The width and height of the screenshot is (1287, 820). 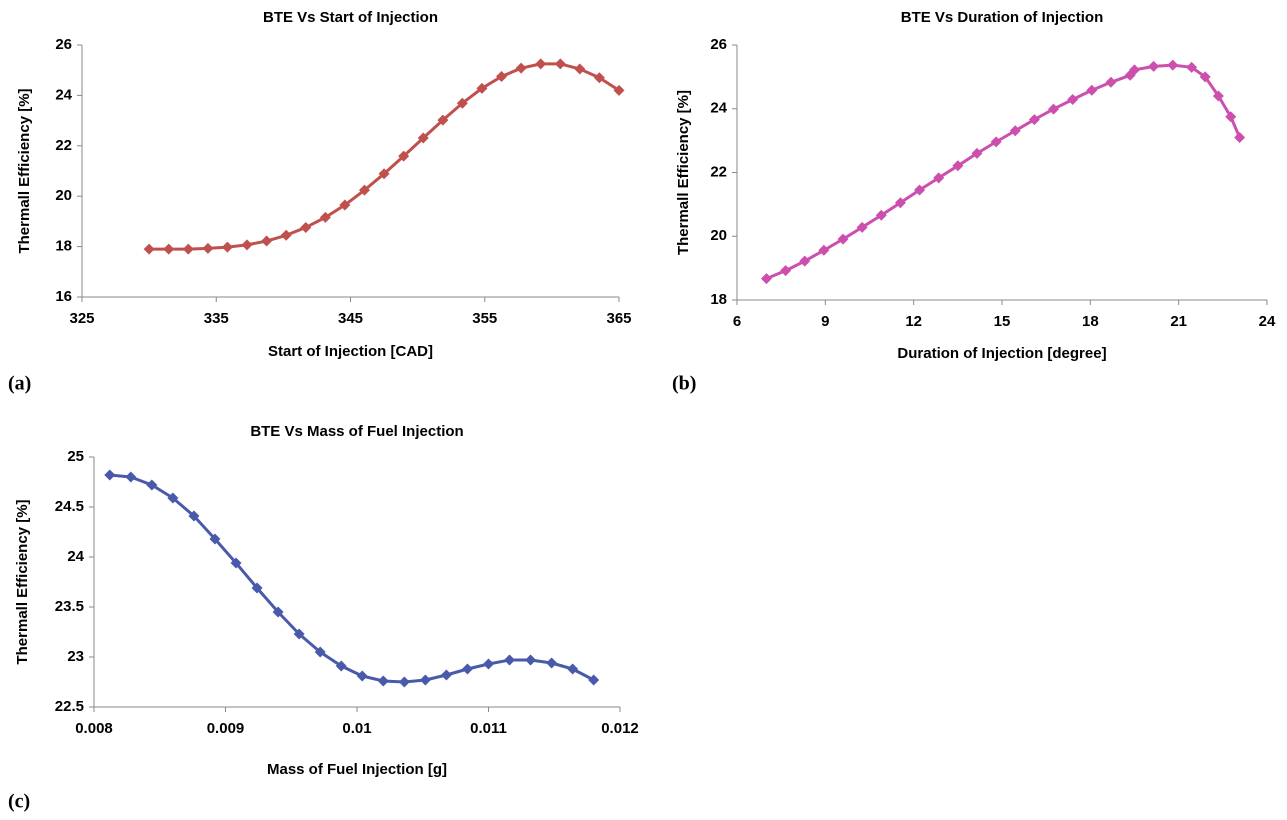 What do you see at coordinates (63, 296) in the screenshot?
I see `y-tick-label: 16` at bounding box center [63, 296].